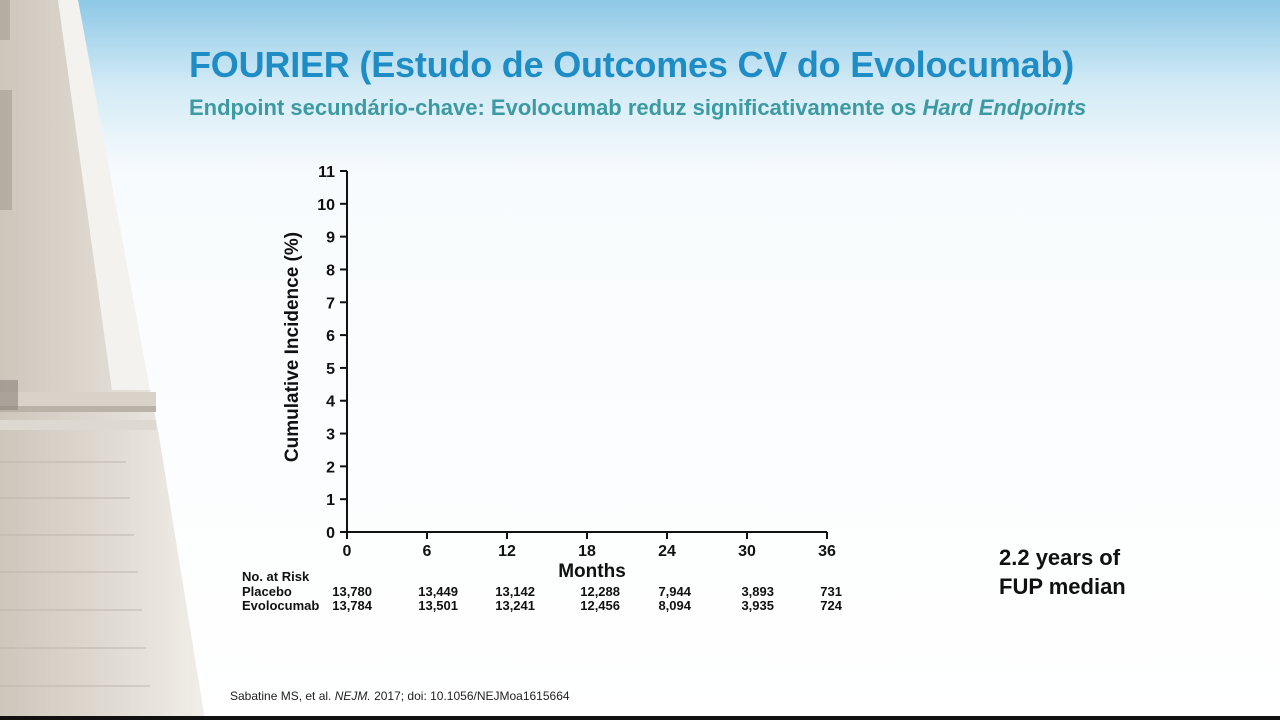 The image size is (1280, 720). I want to click on y-tick-label: 11, so click(326, 172).